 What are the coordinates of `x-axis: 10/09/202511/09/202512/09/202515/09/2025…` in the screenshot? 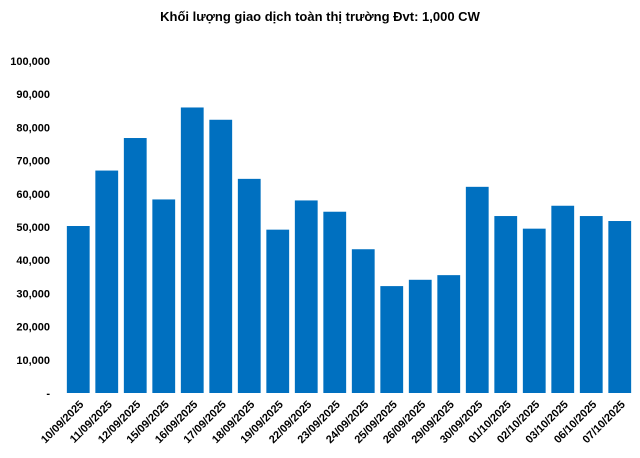 It's located at (333, 422).